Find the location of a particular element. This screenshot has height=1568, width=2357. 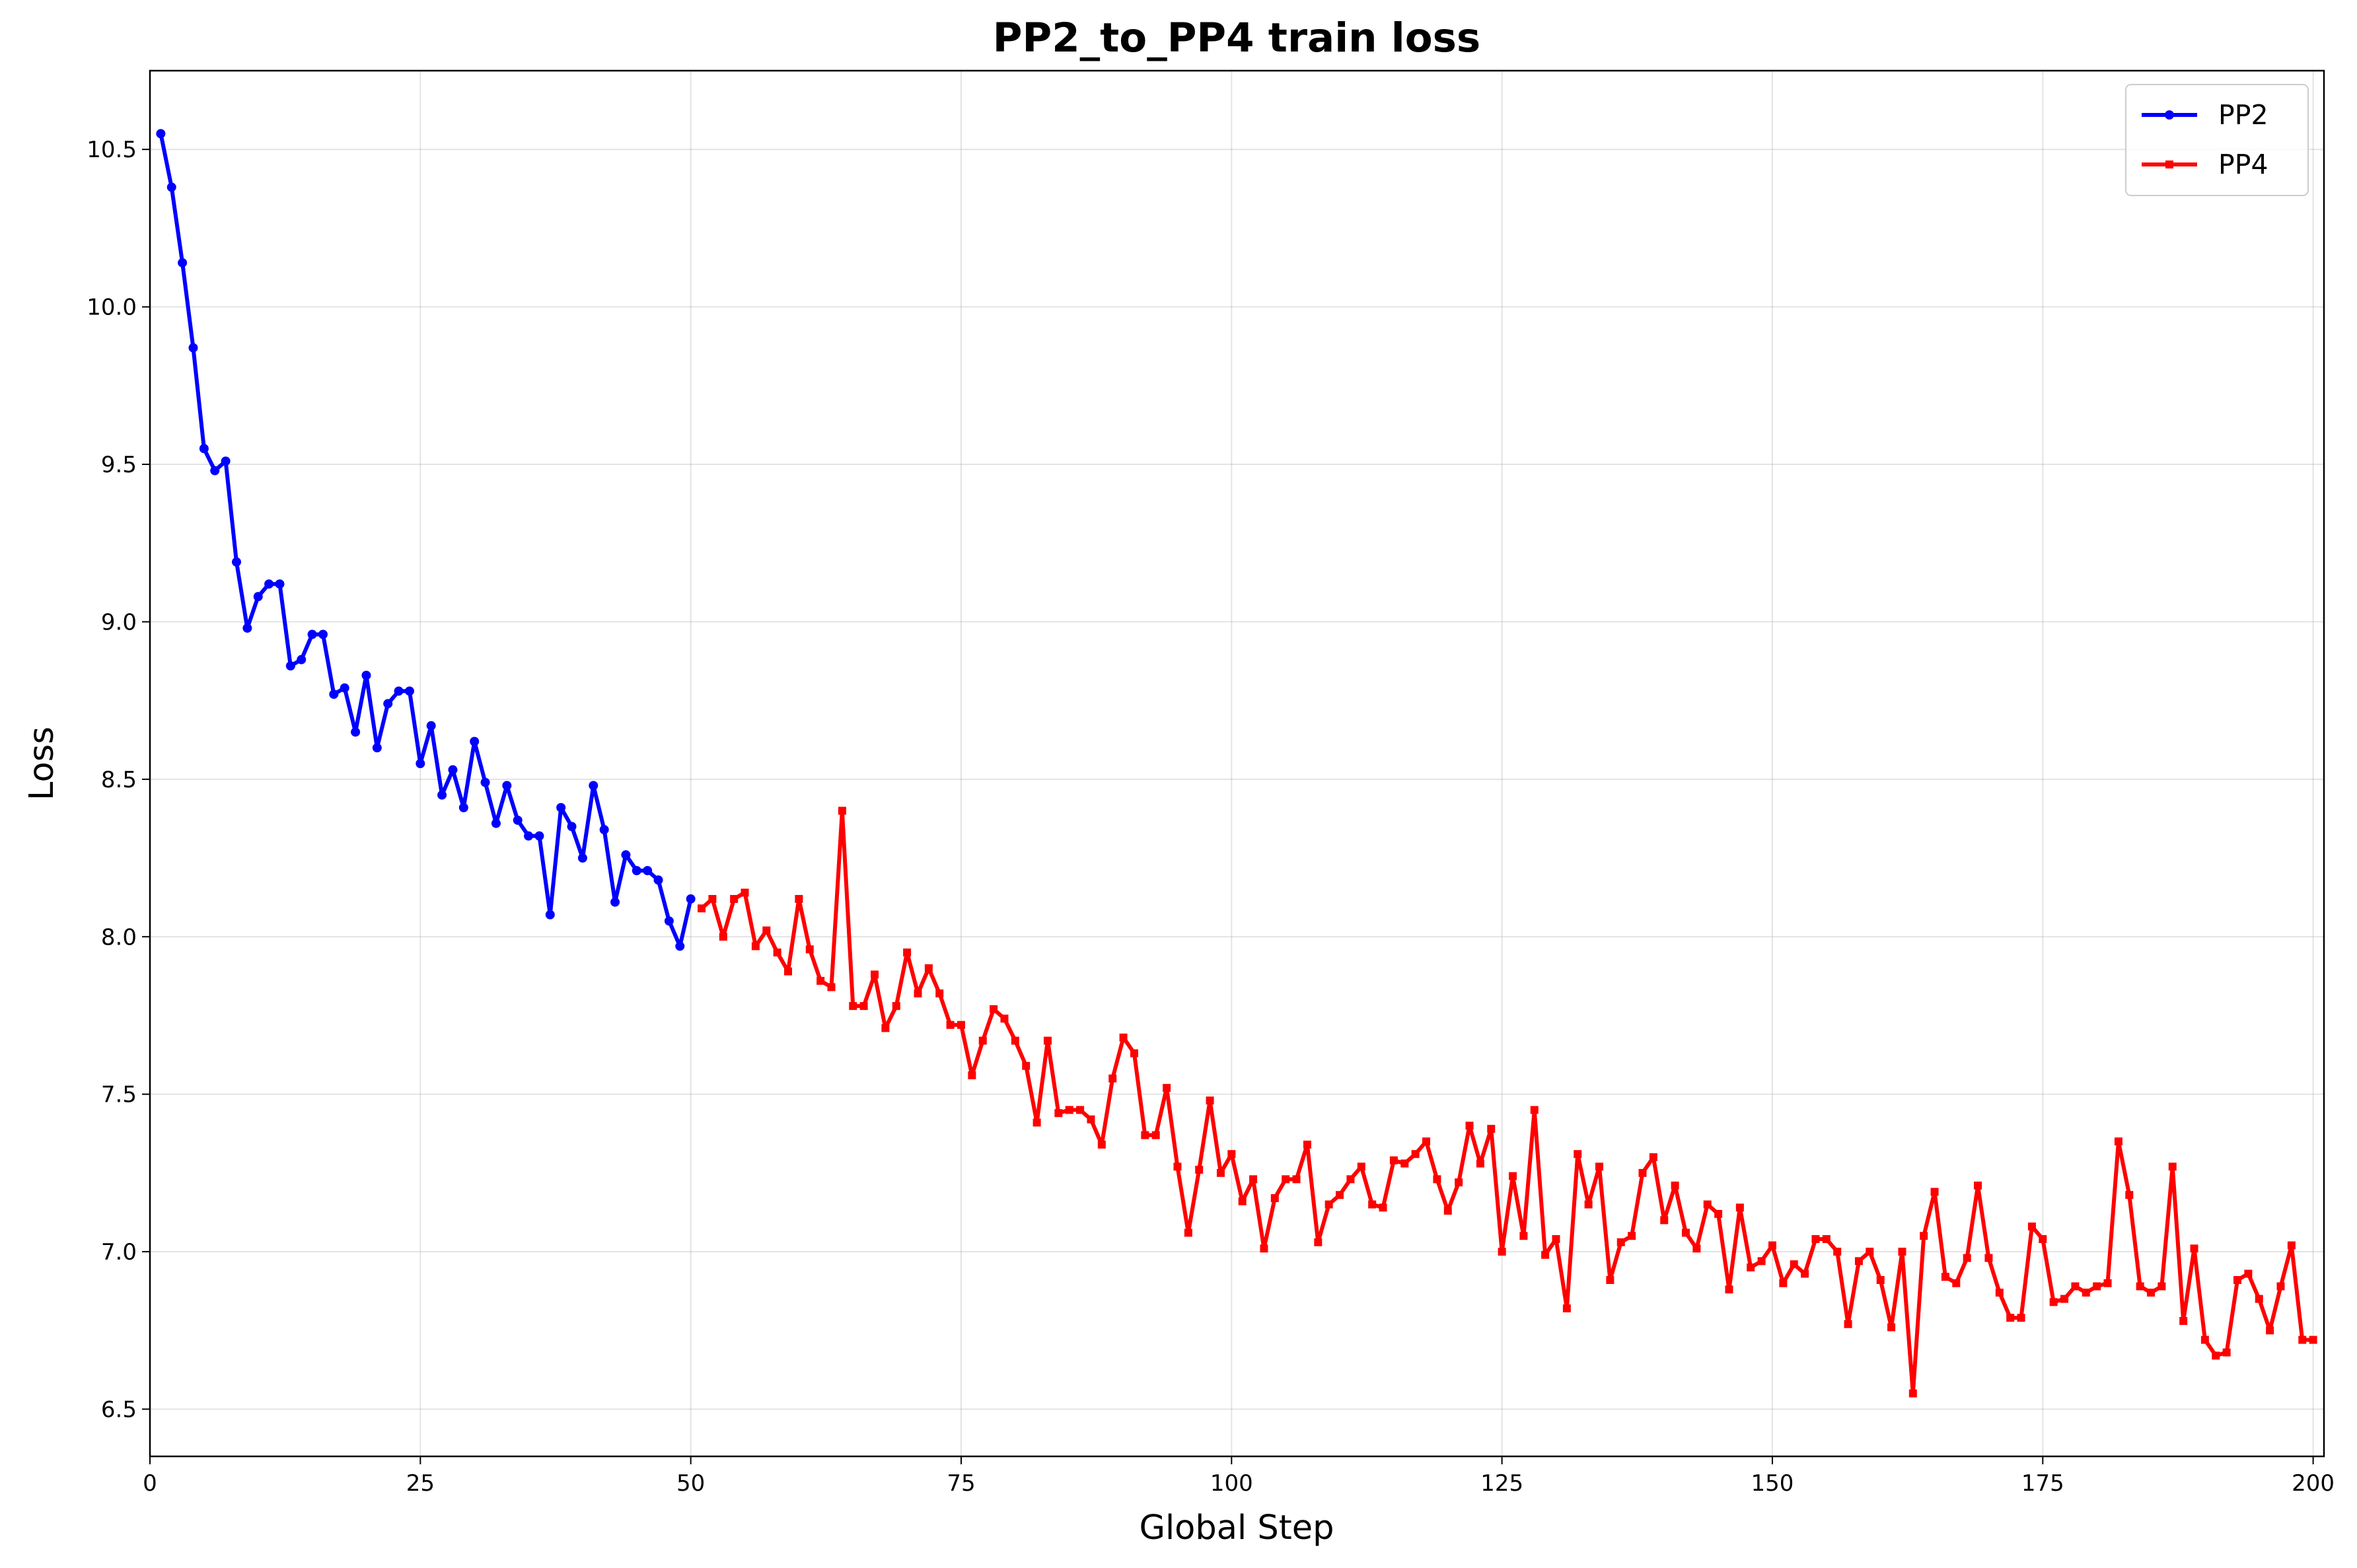

y-tick-label: 7.0 is located at coordinates (119, 1252).